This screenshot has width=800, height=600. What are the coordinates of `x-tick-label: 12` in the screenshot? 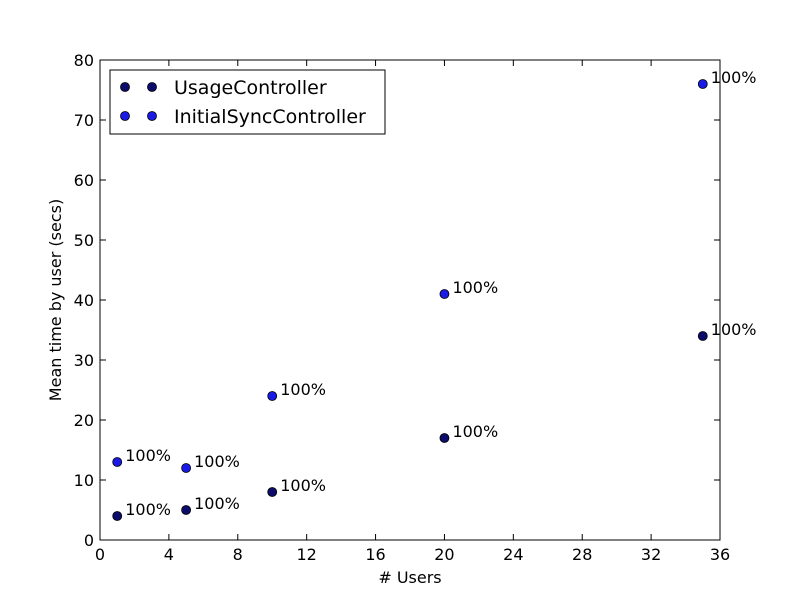 It's located at (306, 554).